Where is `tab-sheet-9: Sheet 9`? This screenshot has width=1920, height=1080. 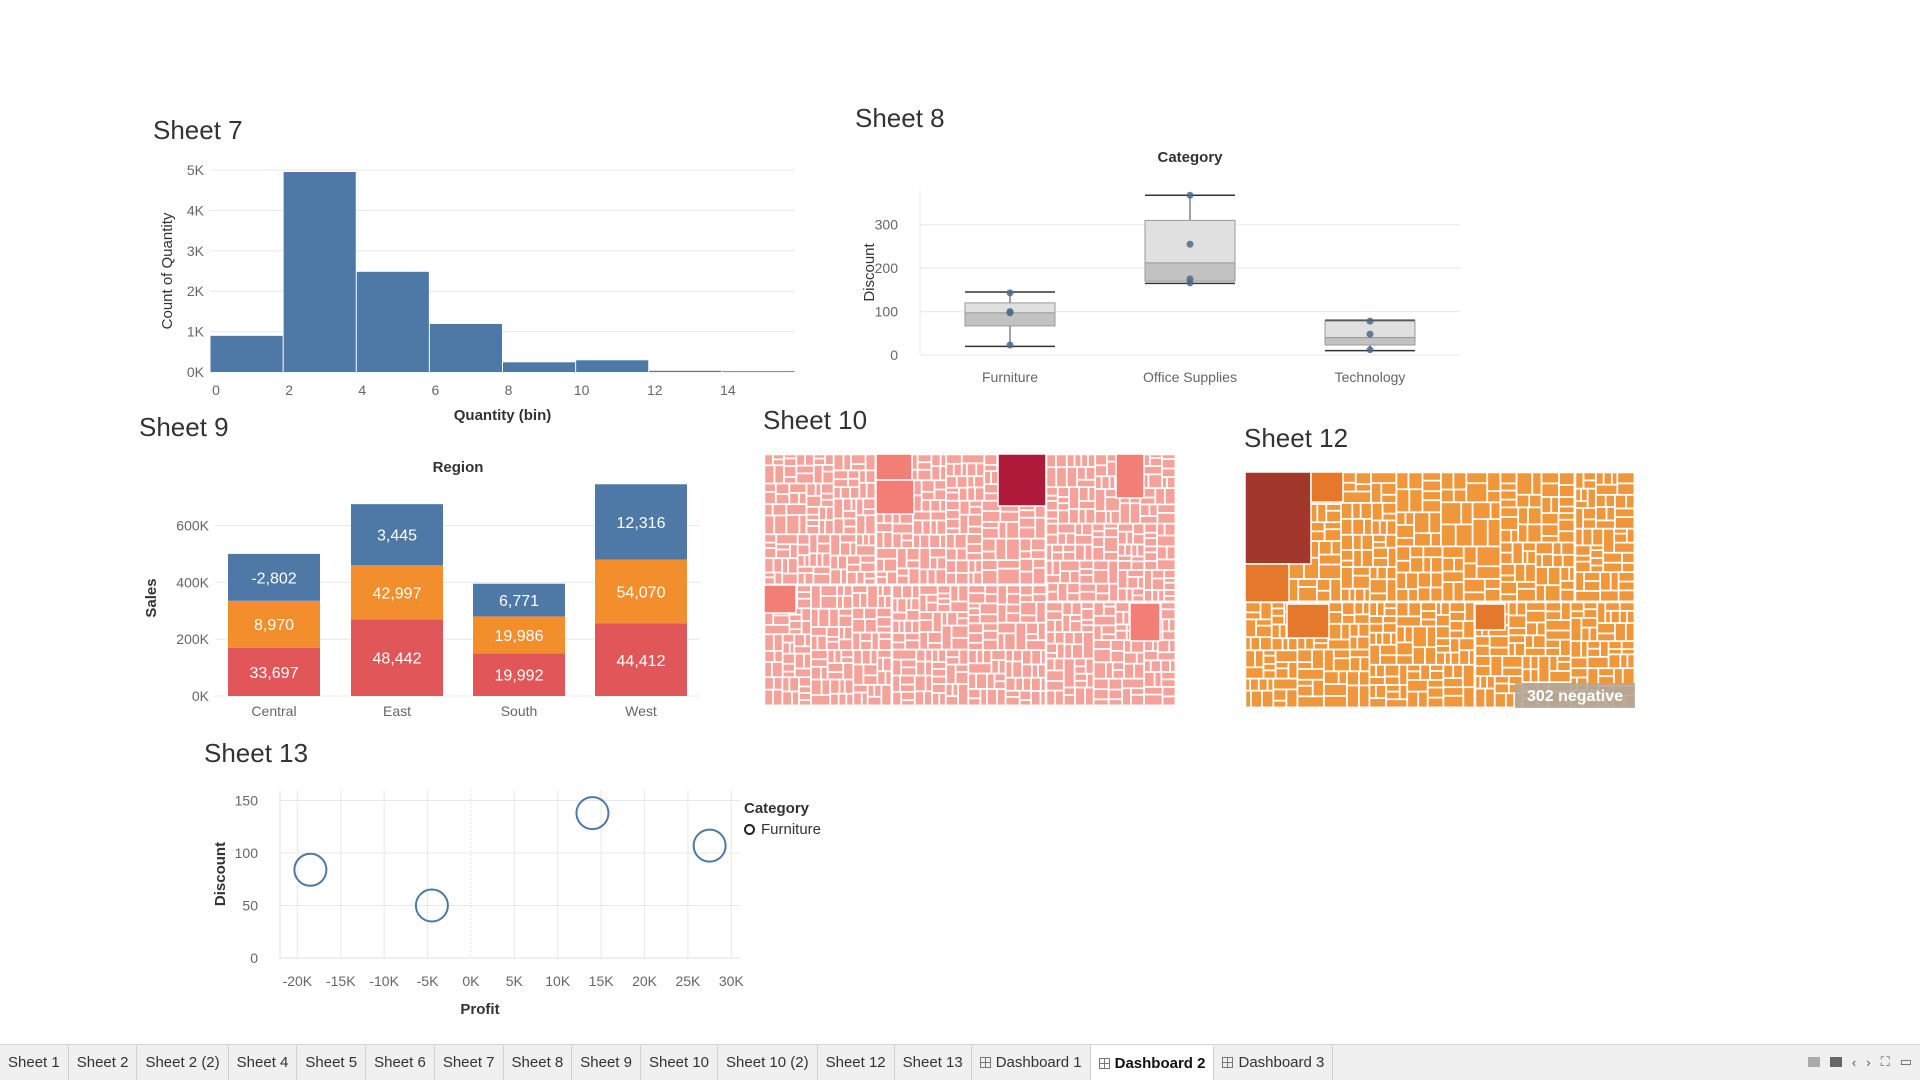 tab-sheet-9: Sheet 9 is located at coordinates (606, 1062).